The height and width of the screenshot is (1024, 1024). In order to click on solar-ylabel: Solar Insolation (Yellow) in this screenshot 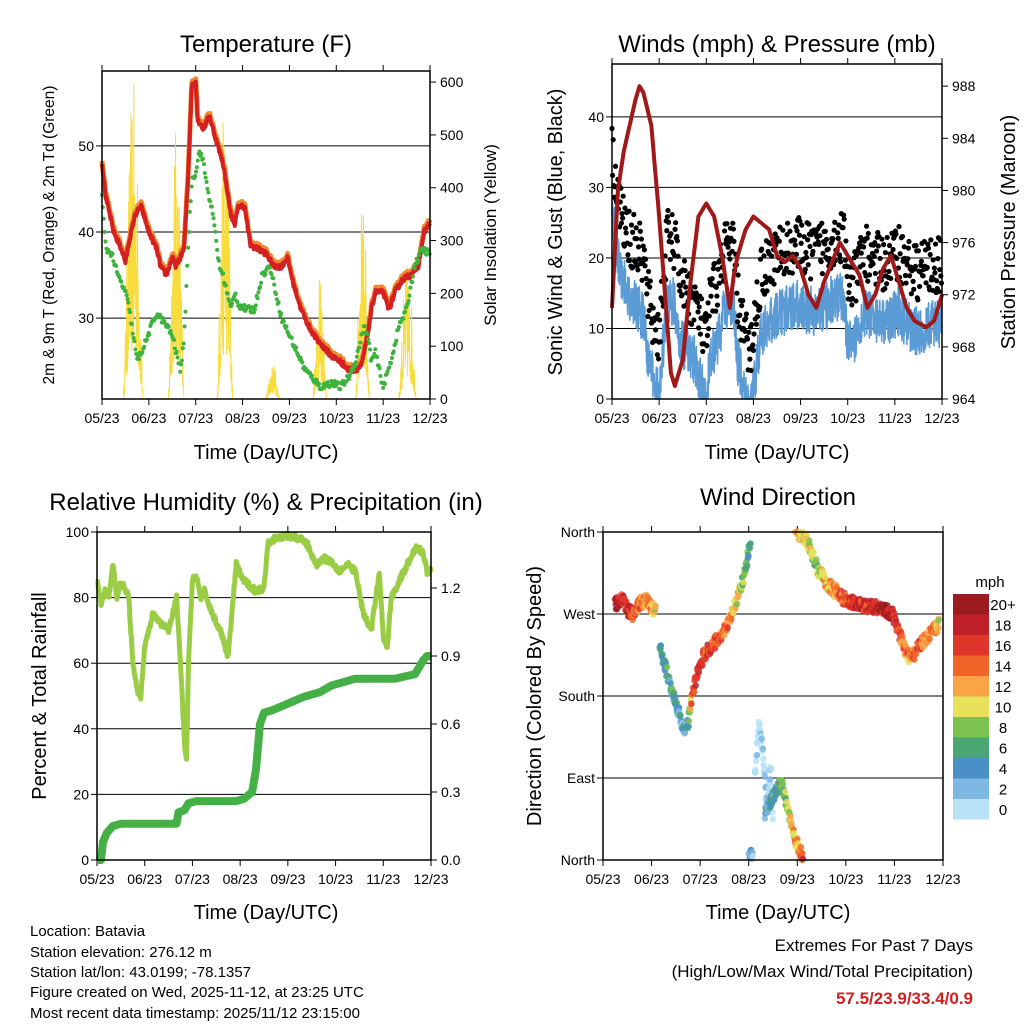, I will do `click(490, 235)`.